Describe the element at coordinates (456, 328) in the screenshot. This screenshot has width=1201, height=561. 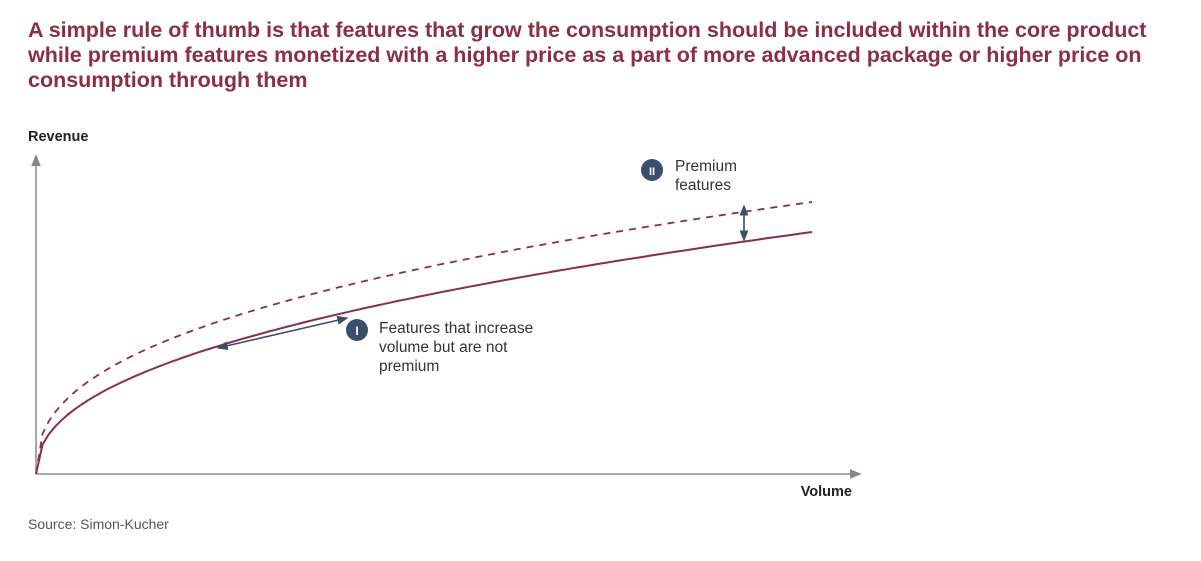
I see `annotation-one-line-1: Features that increase` at that location.